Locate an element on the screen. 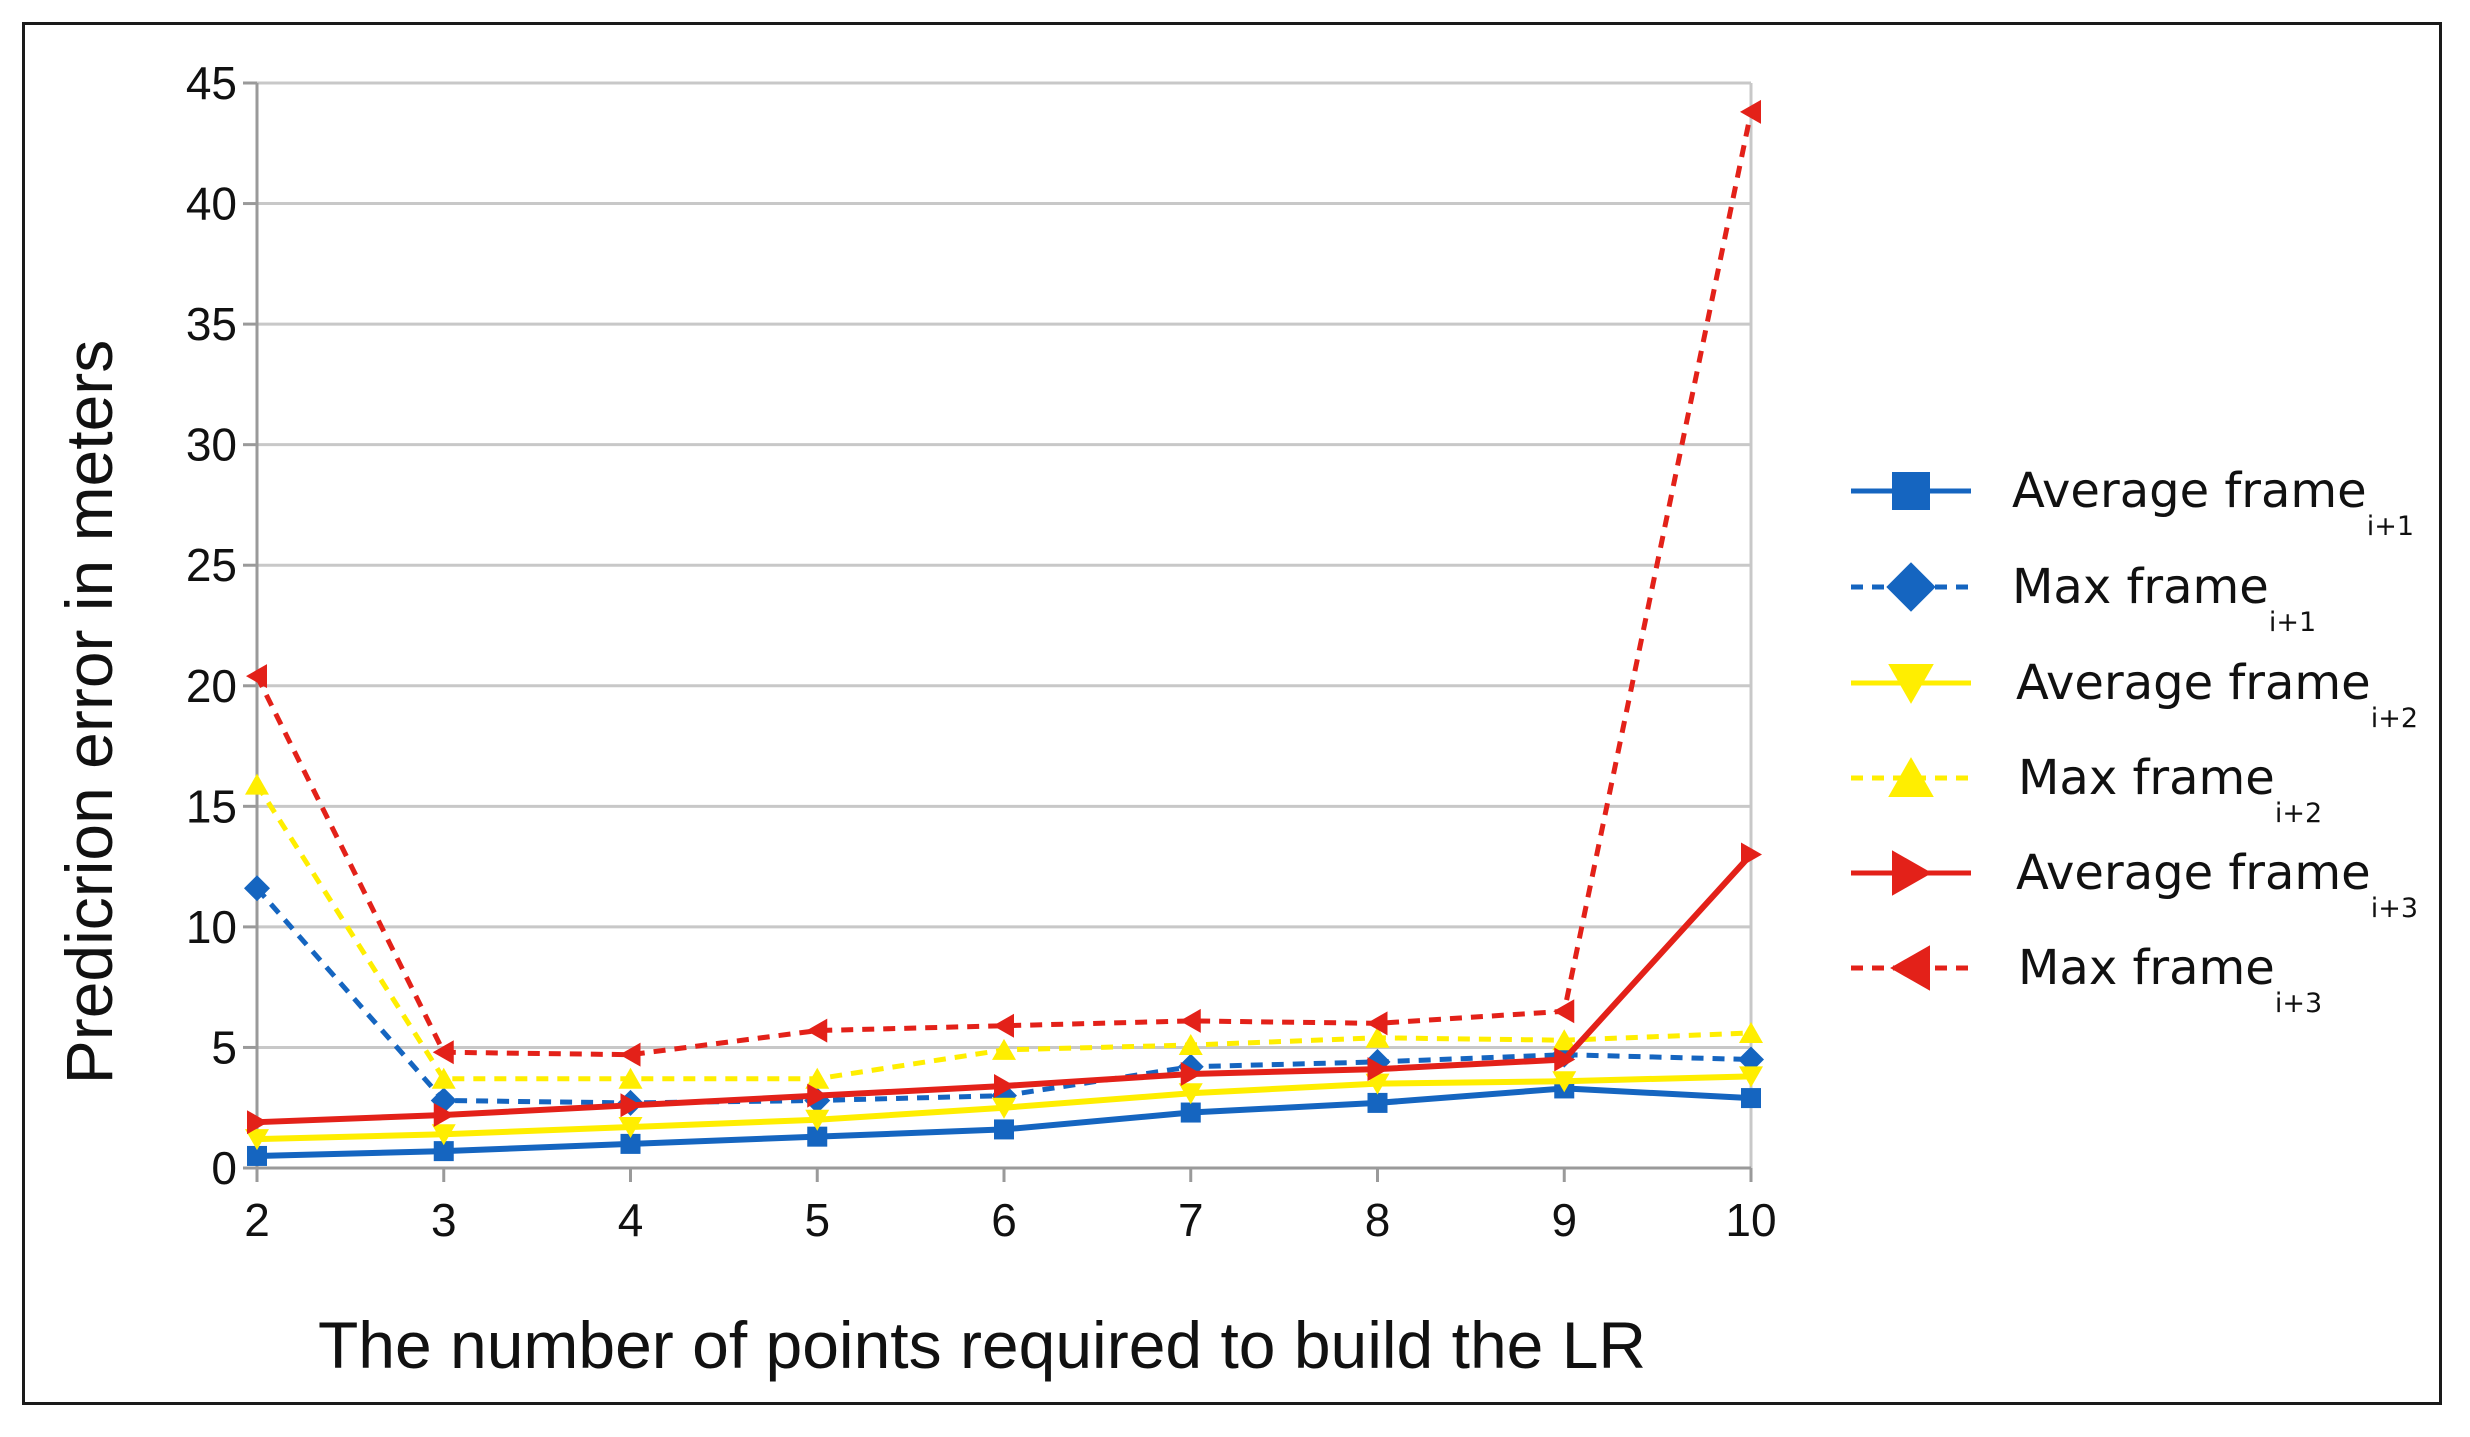  legend-item: Average framei+1 is located at coordinates (2132, 502).